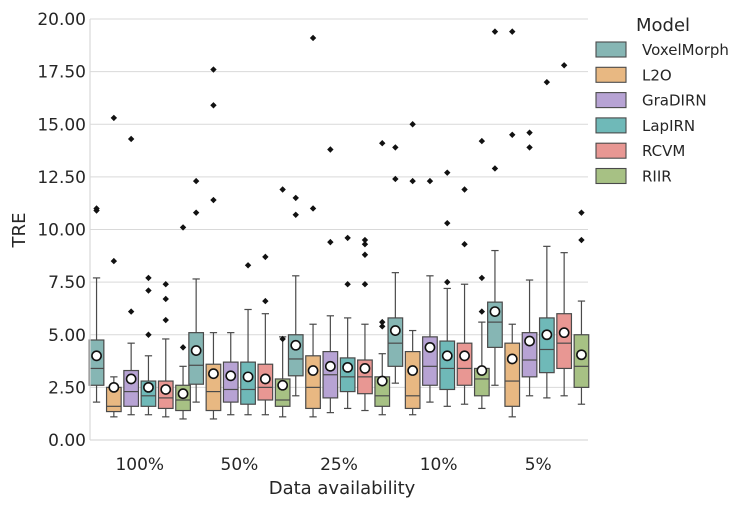 This screenshot has height=506, width=742. Describe the element at coordinates (495, 207) in the screenshot. I see `box-voxelmorph-5pct` at that location.